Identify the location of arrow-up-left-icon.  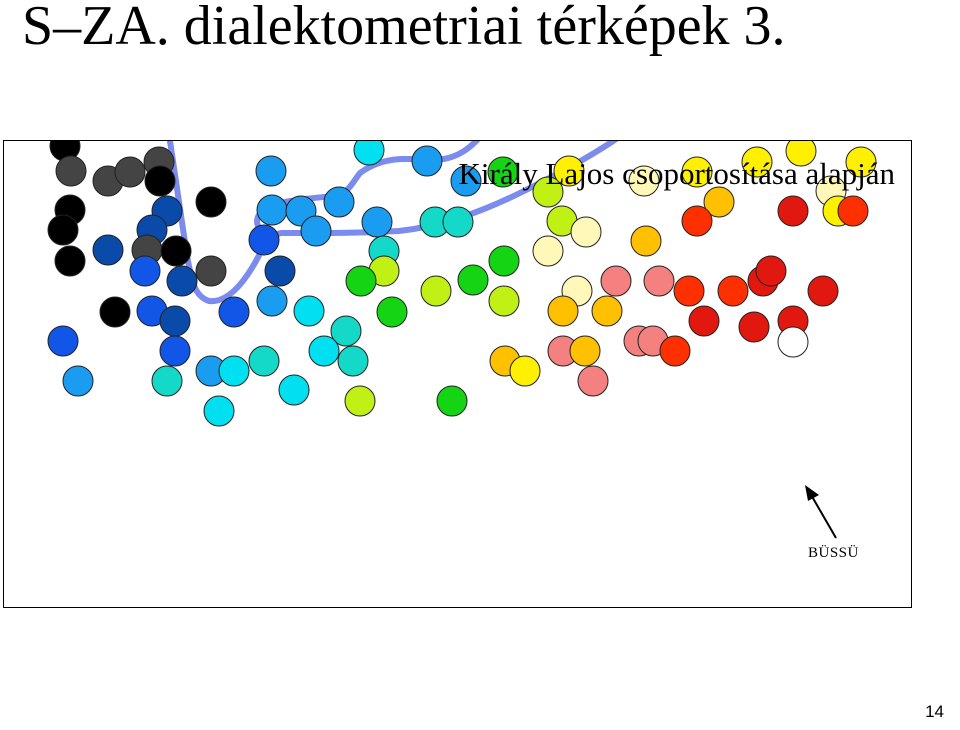
(812, 493).